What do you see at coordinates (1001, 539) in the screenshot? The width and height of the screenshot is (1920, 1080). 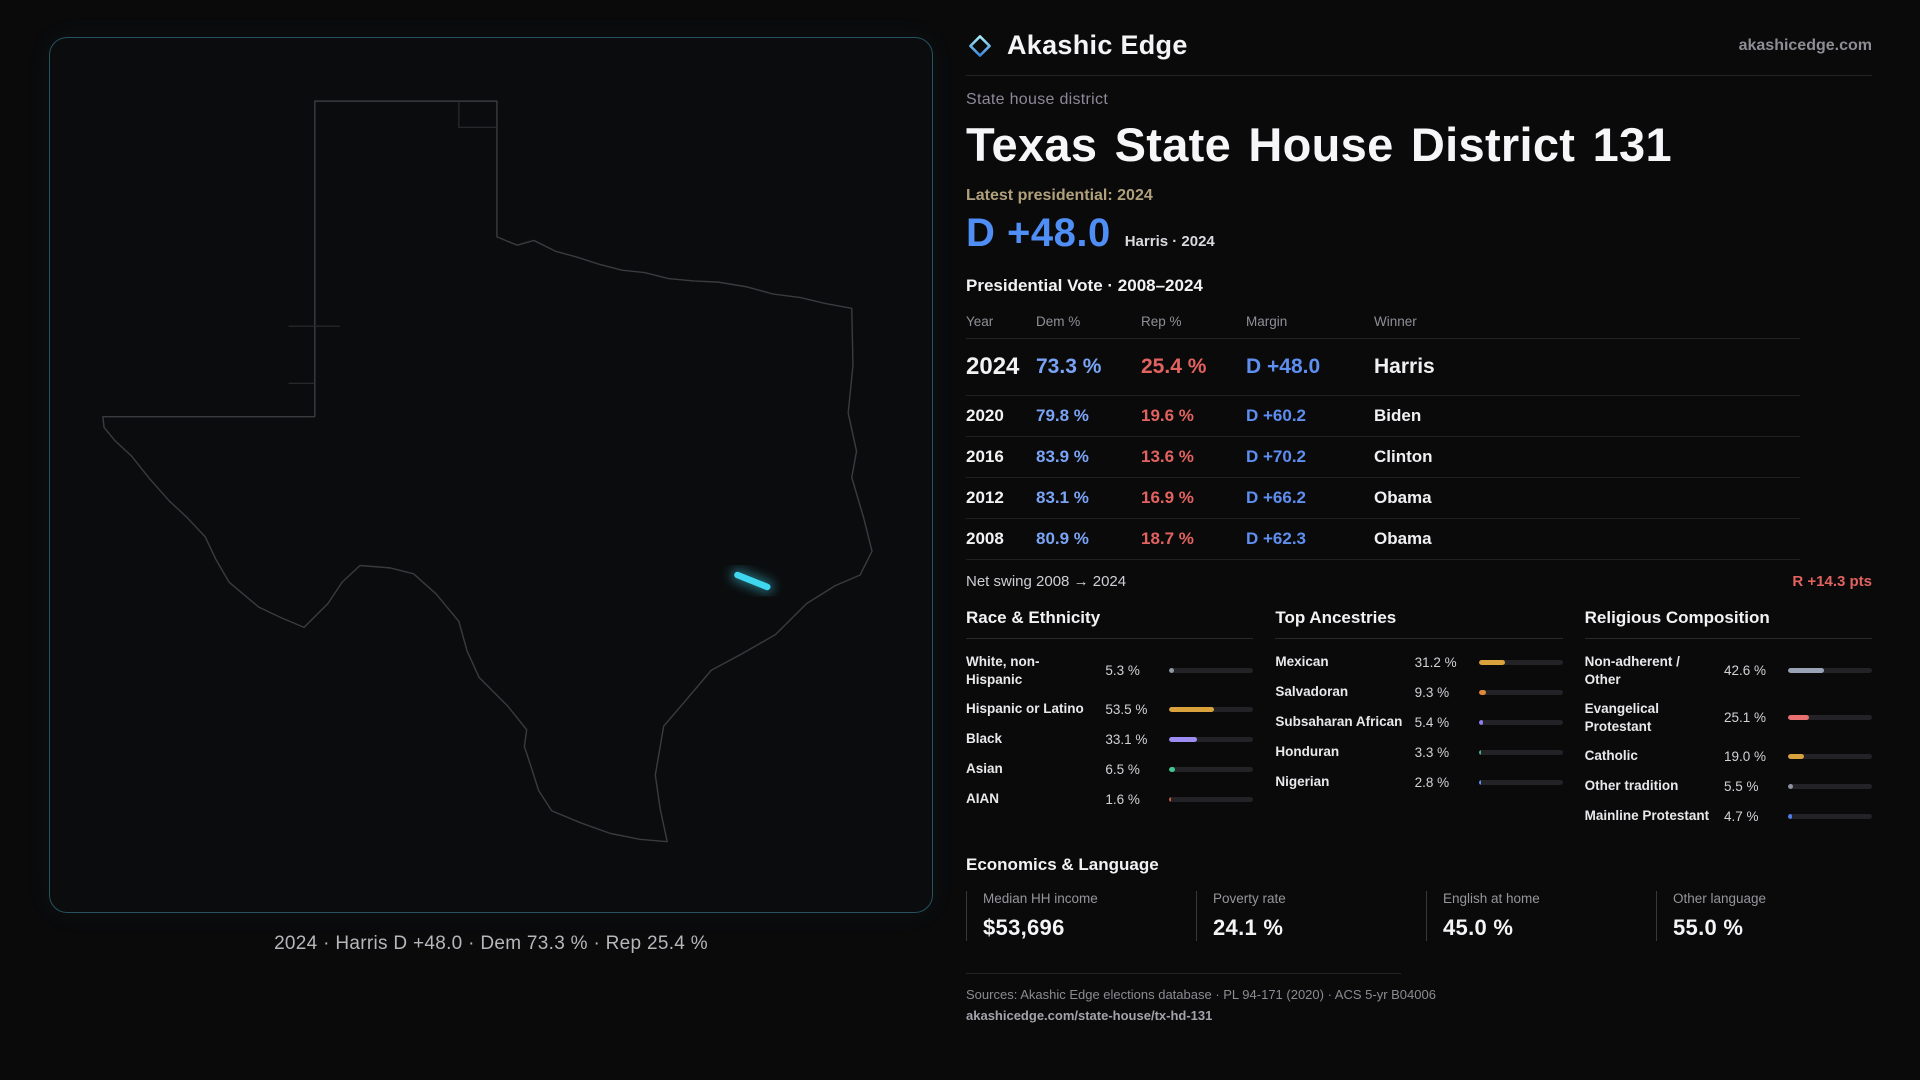 I see `cell-year: 2008` at bounding box center [1001, 539].